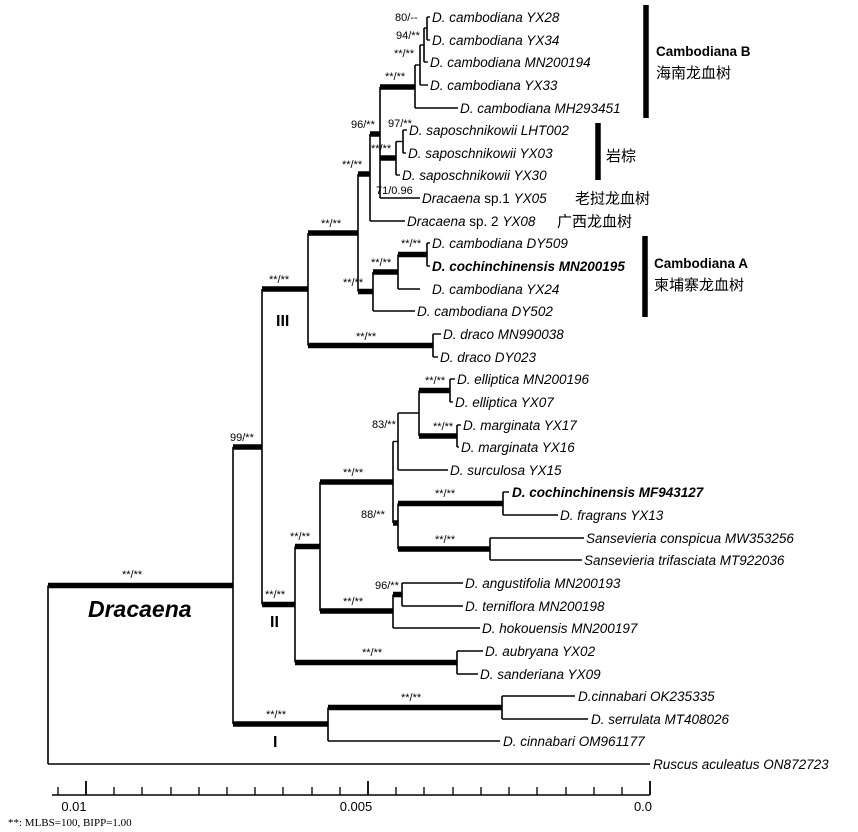 This screenshot has height=832, width=858. I want to click on tip-label-part: Sansevieria trifasciata MT922036, so click(684, 560).